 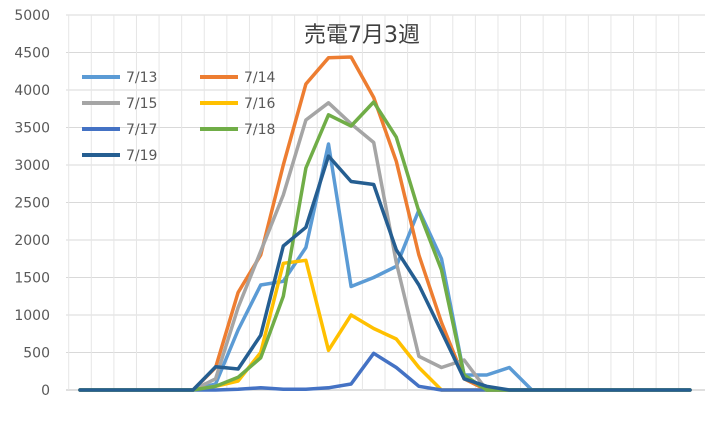 I want to click on legend-item-7-19: 7/19, so click(x=119, y=156).